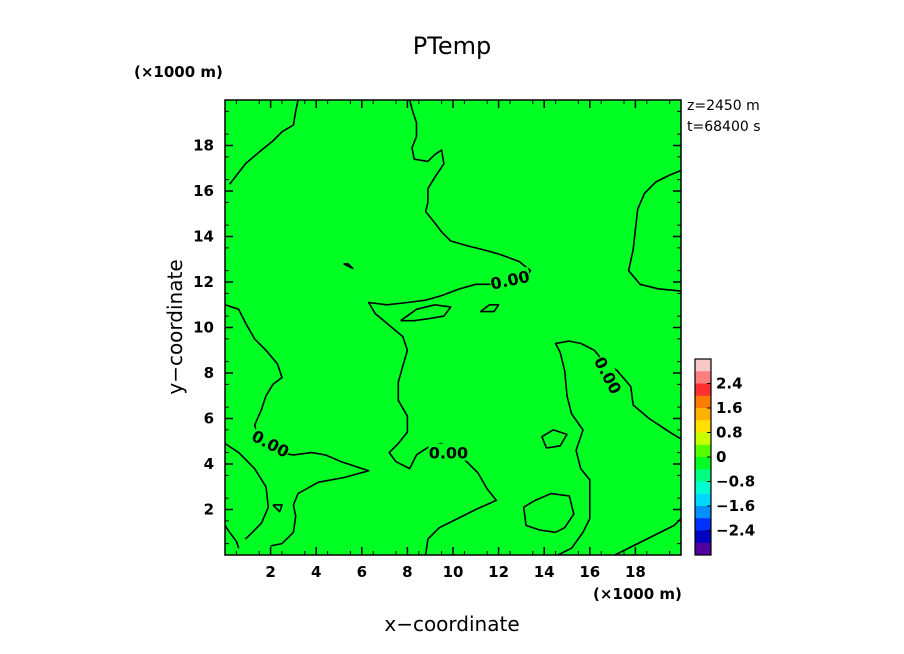  I want to click on x-tick-label: 6, so click(362, 572).